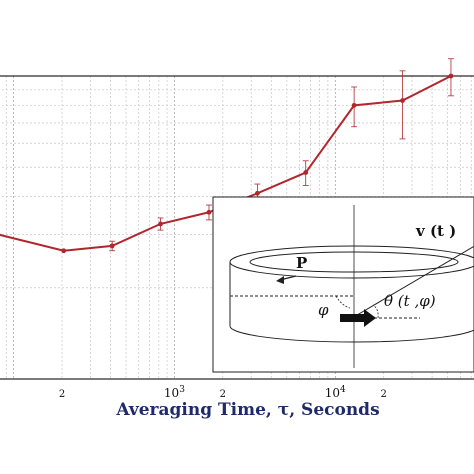 The width and height of the screenshot is (474, 474). Describe the element at coordinates (301, 263) in the screenshot. I see `polarization-label: P` at that location.